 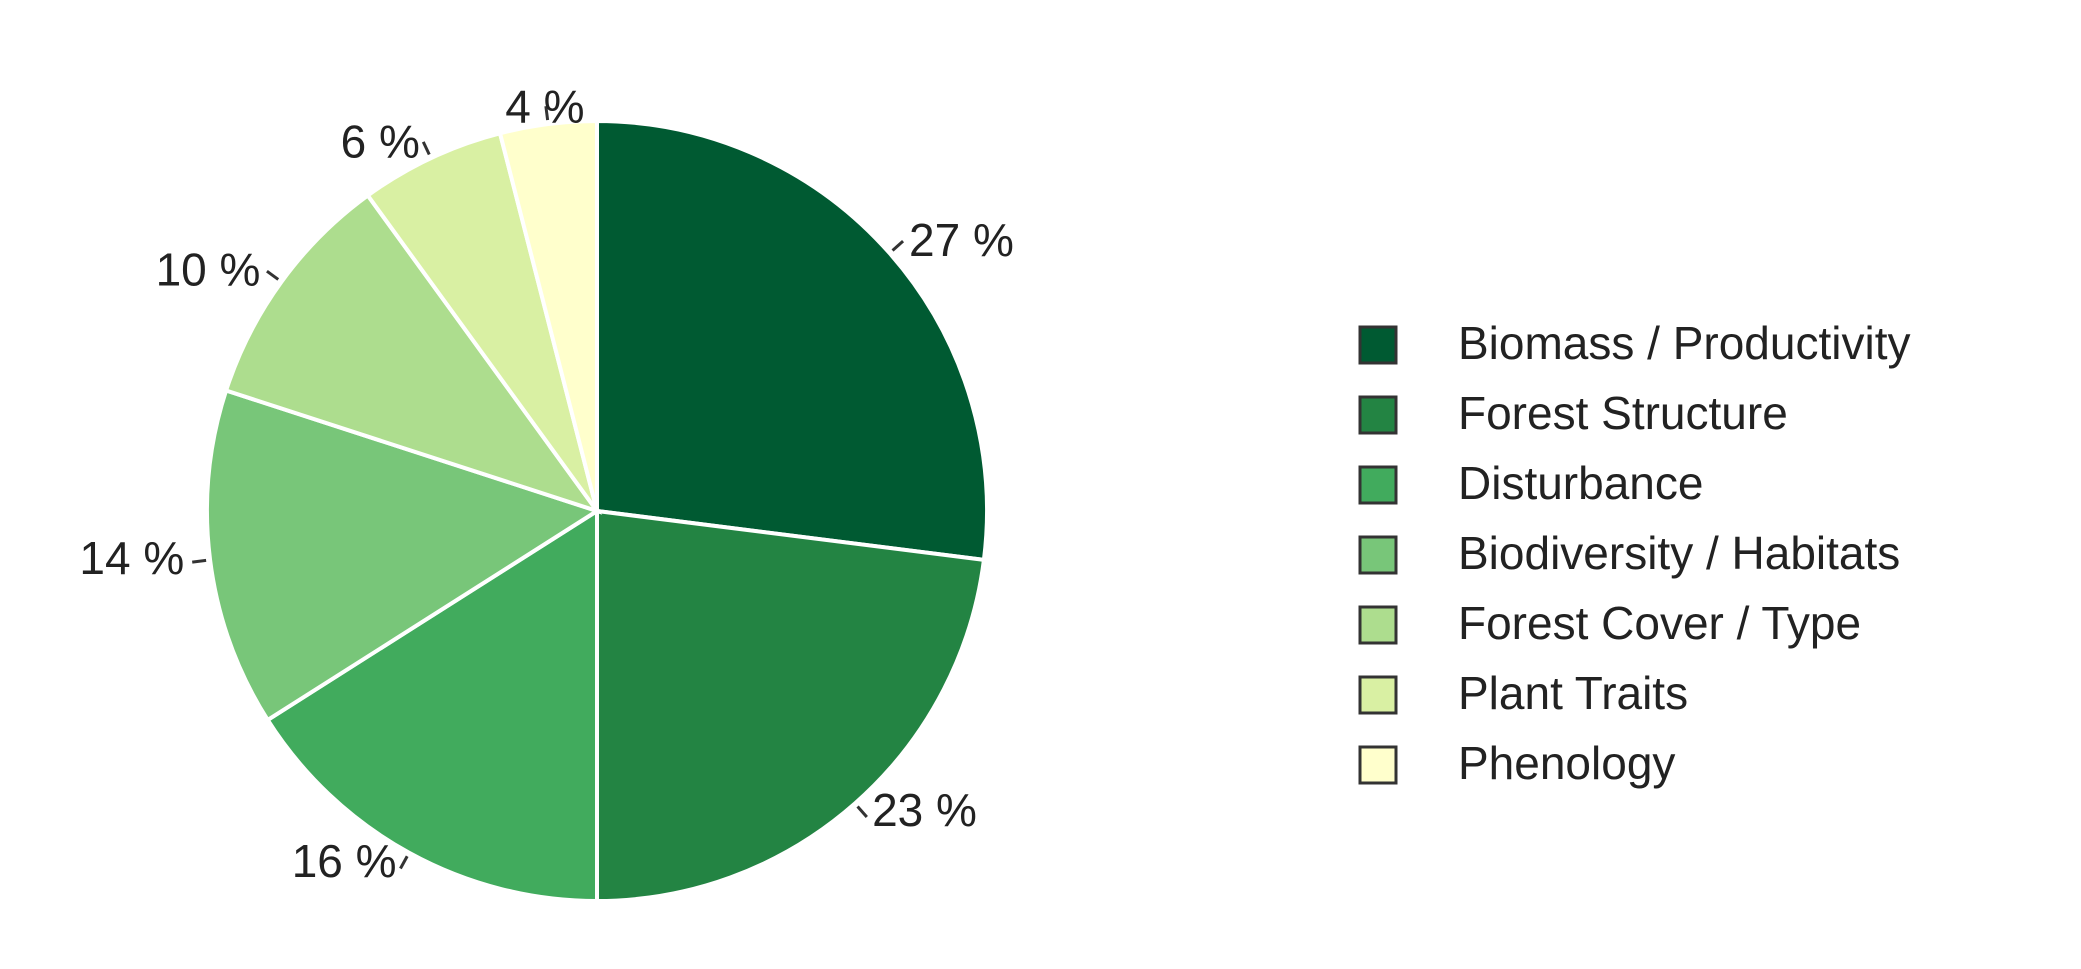 I want to click on legend-label: Forest Cover / Type, so click(x=1659, y=623).